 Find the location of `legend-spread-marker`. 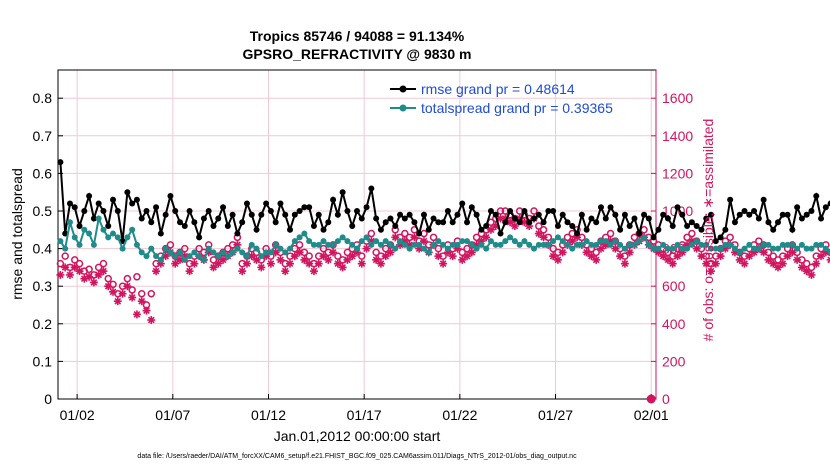

legend-spread-marker is located at coordinates (403, 108).